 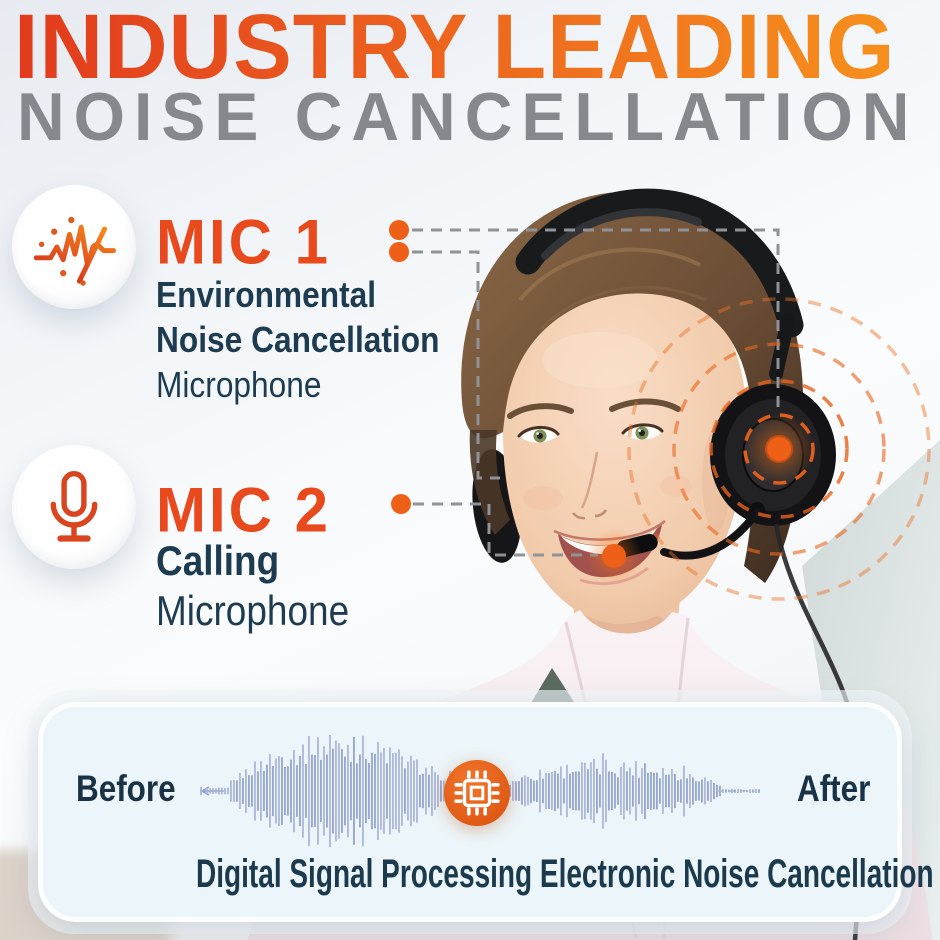 I want to click on dsp-chip-badge, so click(x=477, y=793).